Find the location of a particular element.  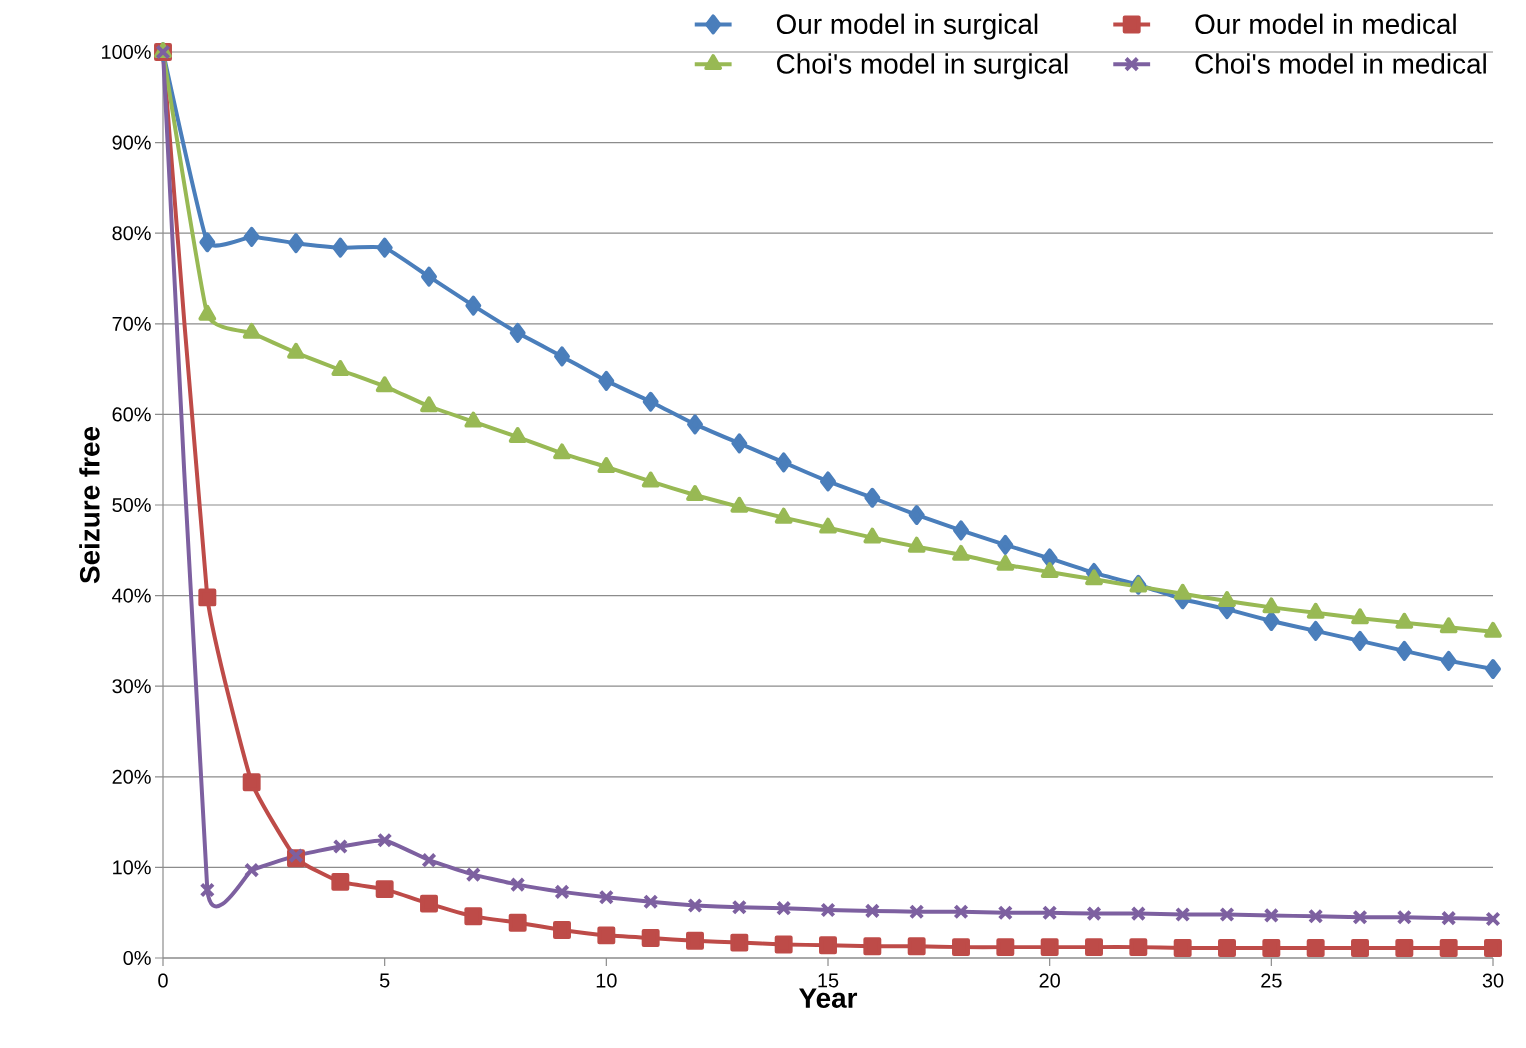

x-tick-label: 20 is located at coordinates (1049, 980).